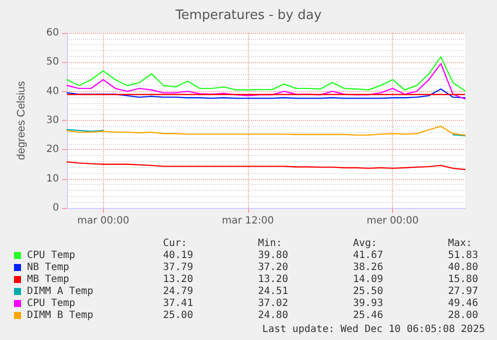 Image resolution: width=497 pixels, height=340 pixels. Describe the element at coordinates (175, 244) in the screenshot. I see `text: Cur:` at that location.